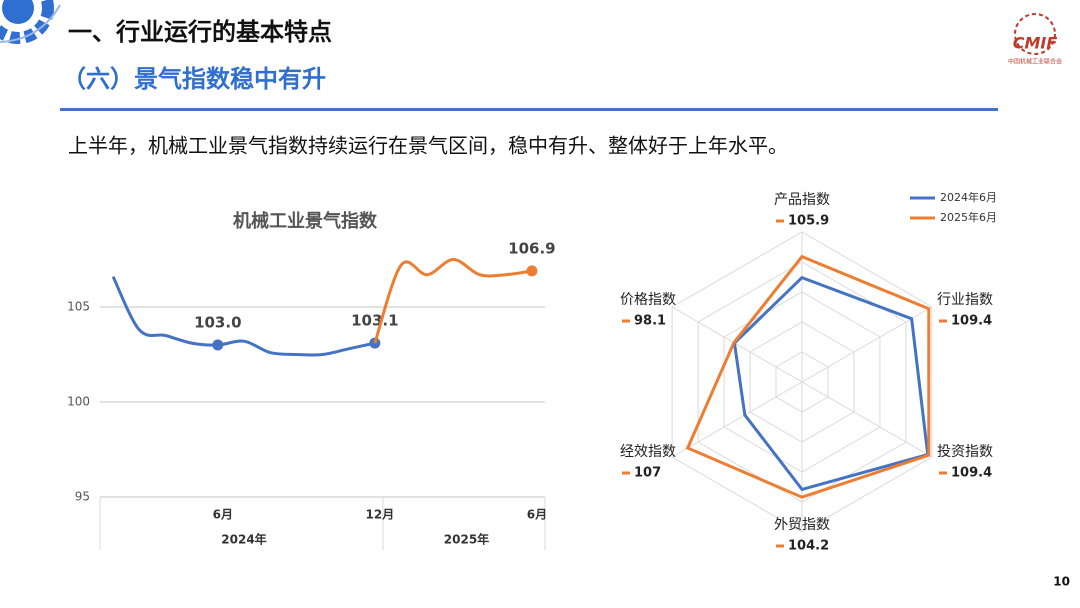  I want to click on x-group-label: 2024年, so click(243, 539).